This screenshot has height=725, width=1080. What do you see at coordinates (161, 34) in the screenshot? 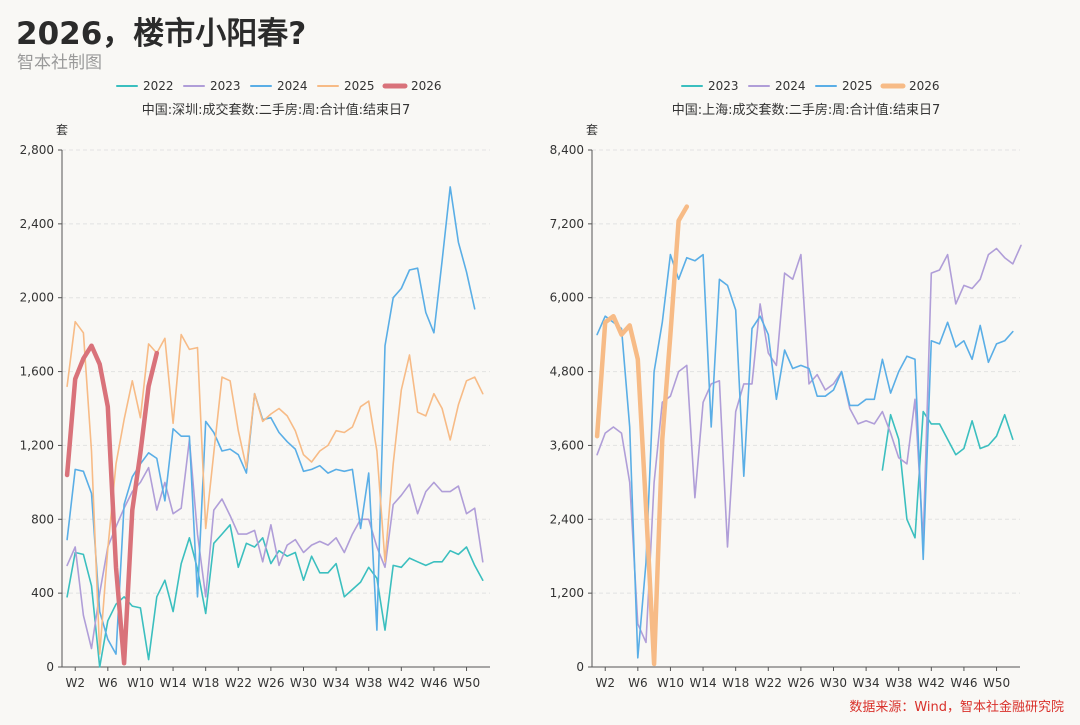
I see `page-title: 2026，楼市小阳春?` at bounding box center [161, 34].